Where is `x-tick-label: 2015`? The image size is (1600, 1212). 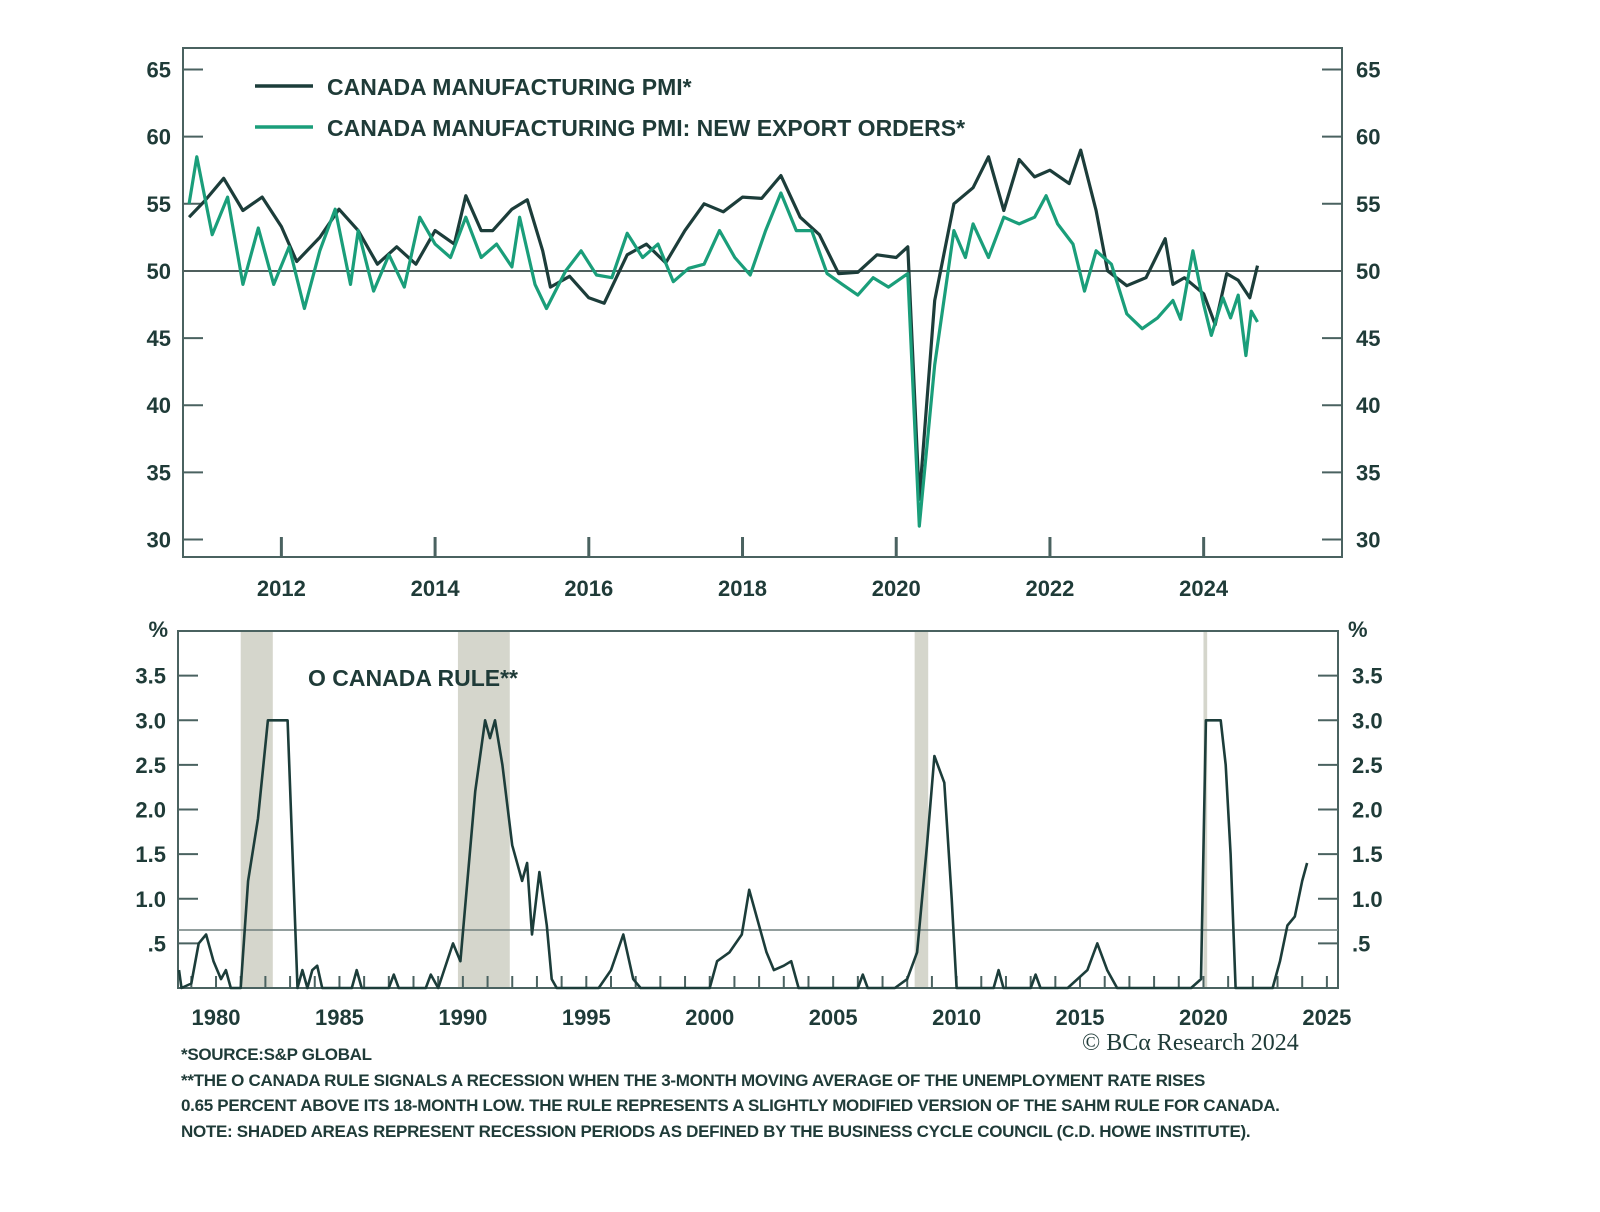
x-tick-label: 2015 is located at coordinates (1080, 1017).